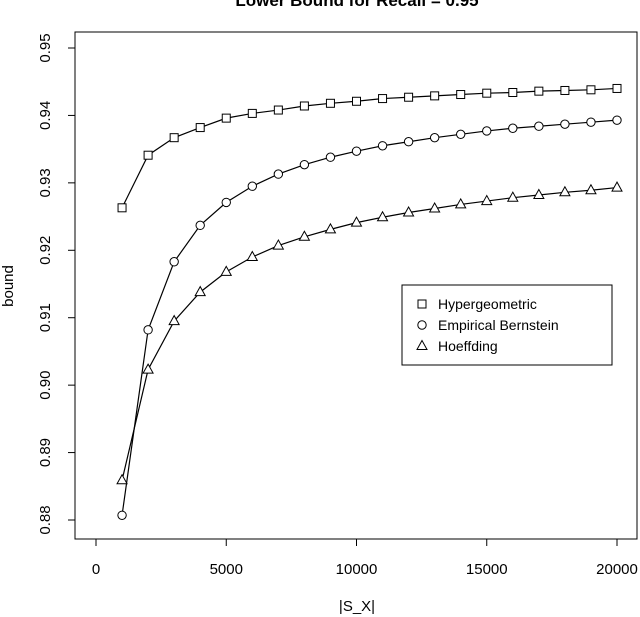 The height and width of the screenshot is (617, 640). I want to click on x-tick-label: 10000, so click(357, 569).